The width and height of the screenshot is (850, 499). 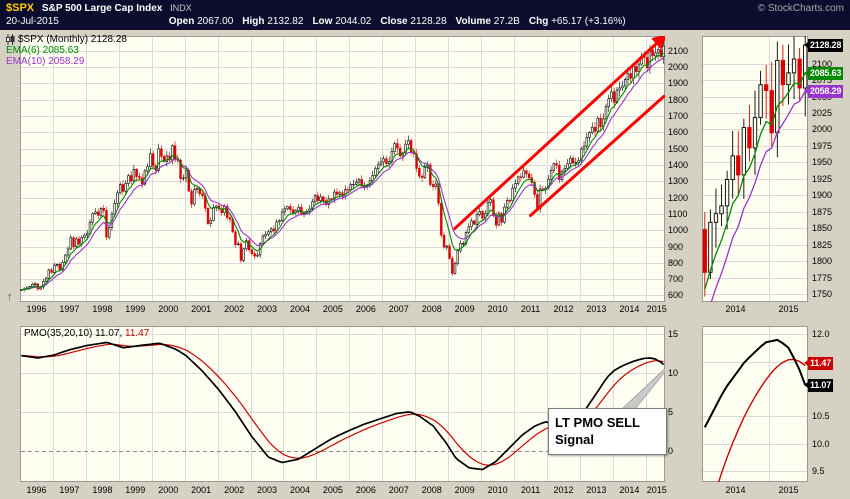 What do you see at coordinates (671, 450) in the screenshot?
I see `pmo-y-tick-label: 0` at bounding box center [671, 450].